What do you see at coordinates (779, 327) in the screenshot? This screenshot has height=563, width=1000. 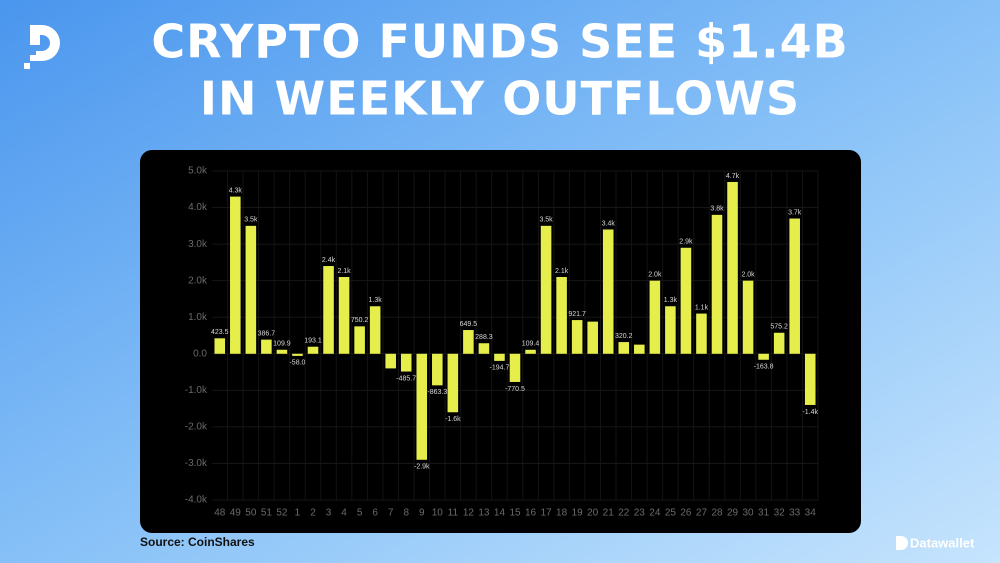 I see `value-label: 575.2` at bounding box center [779, 327].